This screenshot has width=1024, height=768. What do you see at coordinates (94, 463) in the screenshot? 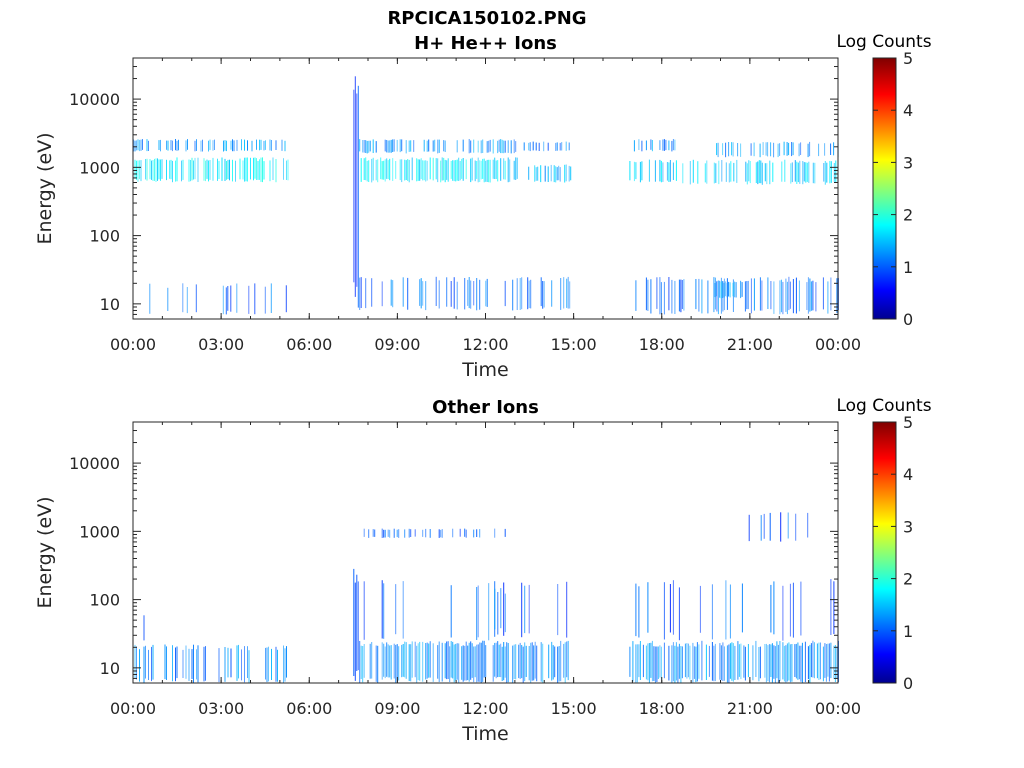
I see `y-tick-label: 10000` at bounding box center [94, 463].